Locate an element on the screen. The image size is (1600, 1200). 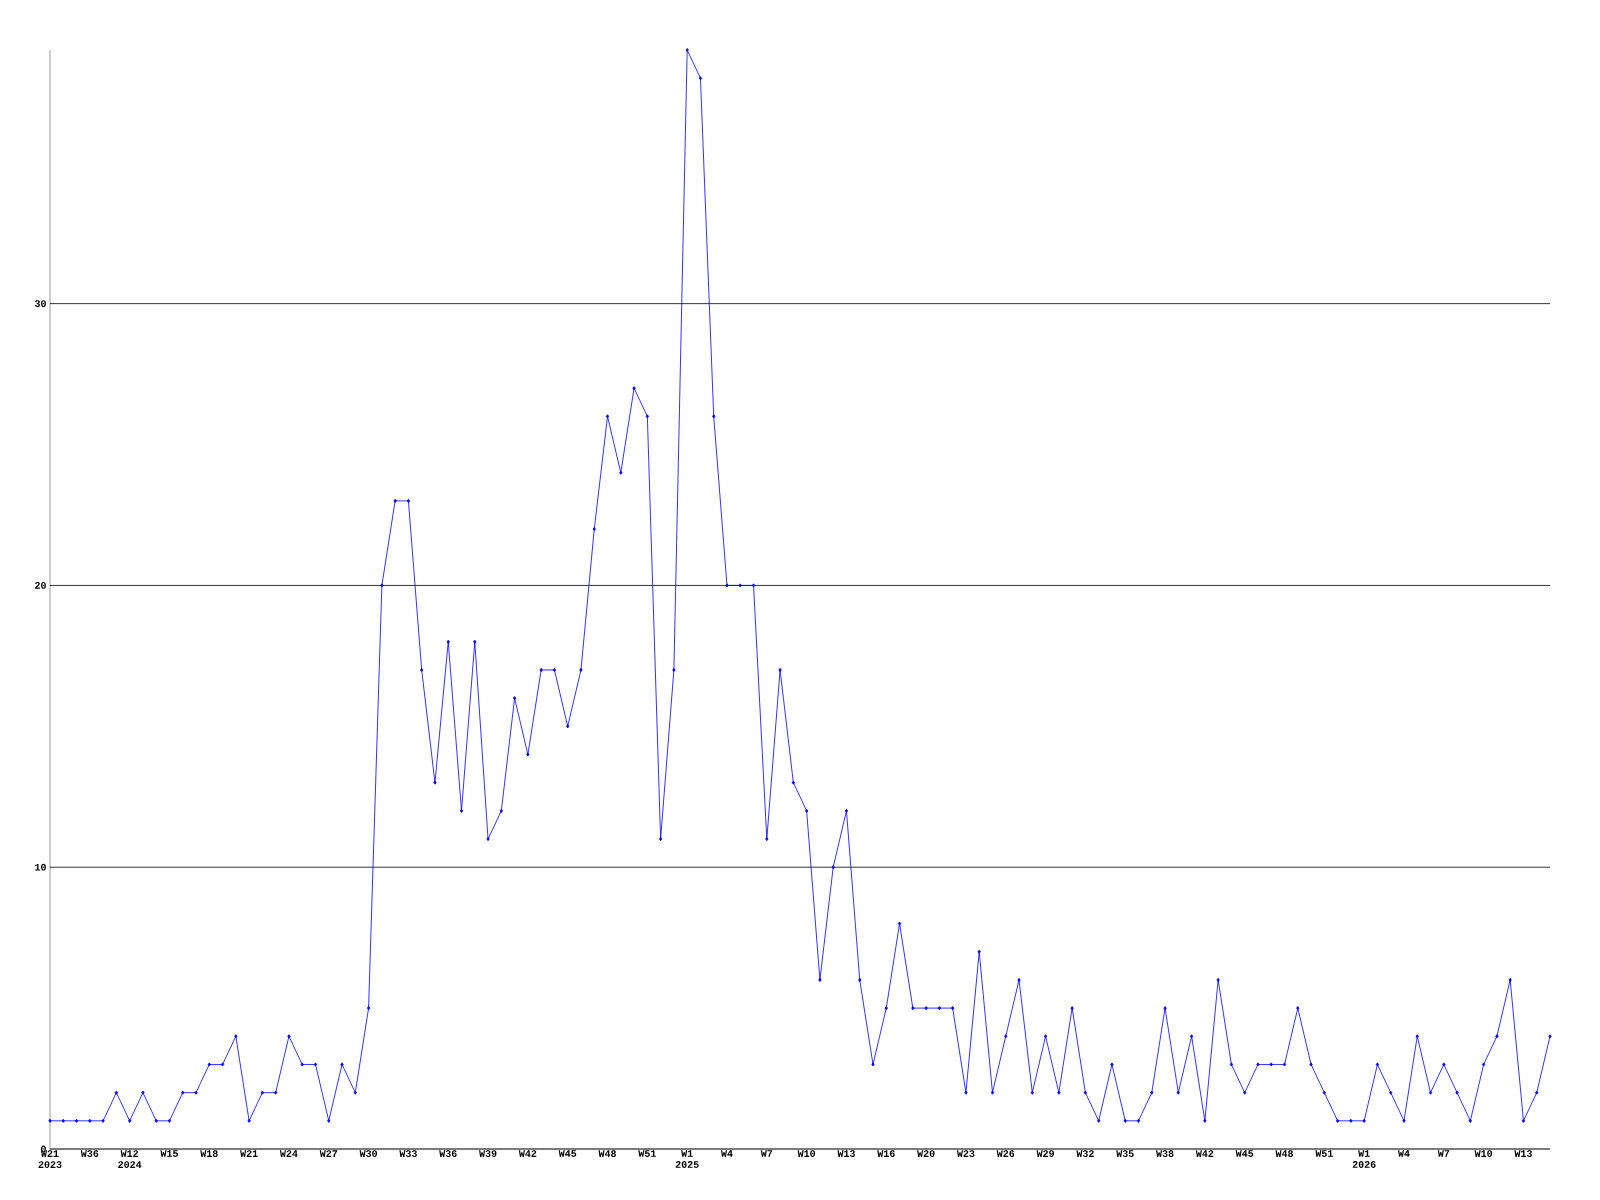
x-tick-label: W27 is located at coordinates (328, 1153).